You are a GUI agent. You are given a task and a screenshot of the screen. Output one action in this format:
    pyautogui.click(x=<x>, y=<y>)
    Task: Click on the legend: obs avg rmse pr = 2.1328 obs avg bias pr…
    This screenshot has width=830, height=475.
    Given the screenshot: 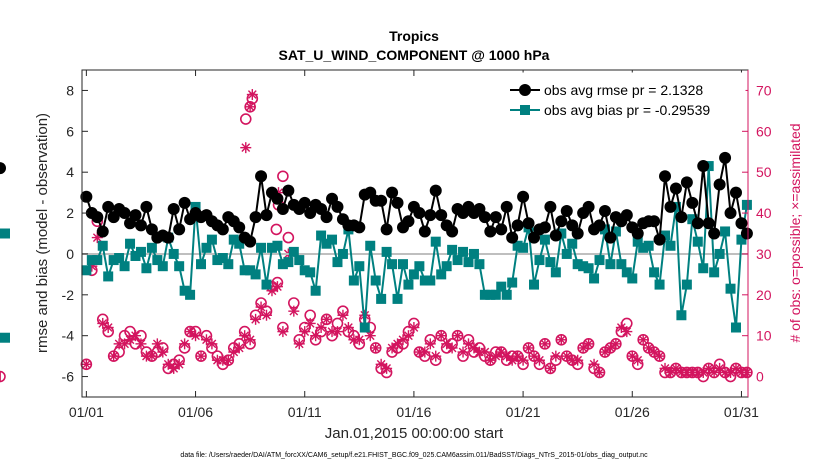 What is the action you would take?
    pyautogui.click(x=625, y=98)
    